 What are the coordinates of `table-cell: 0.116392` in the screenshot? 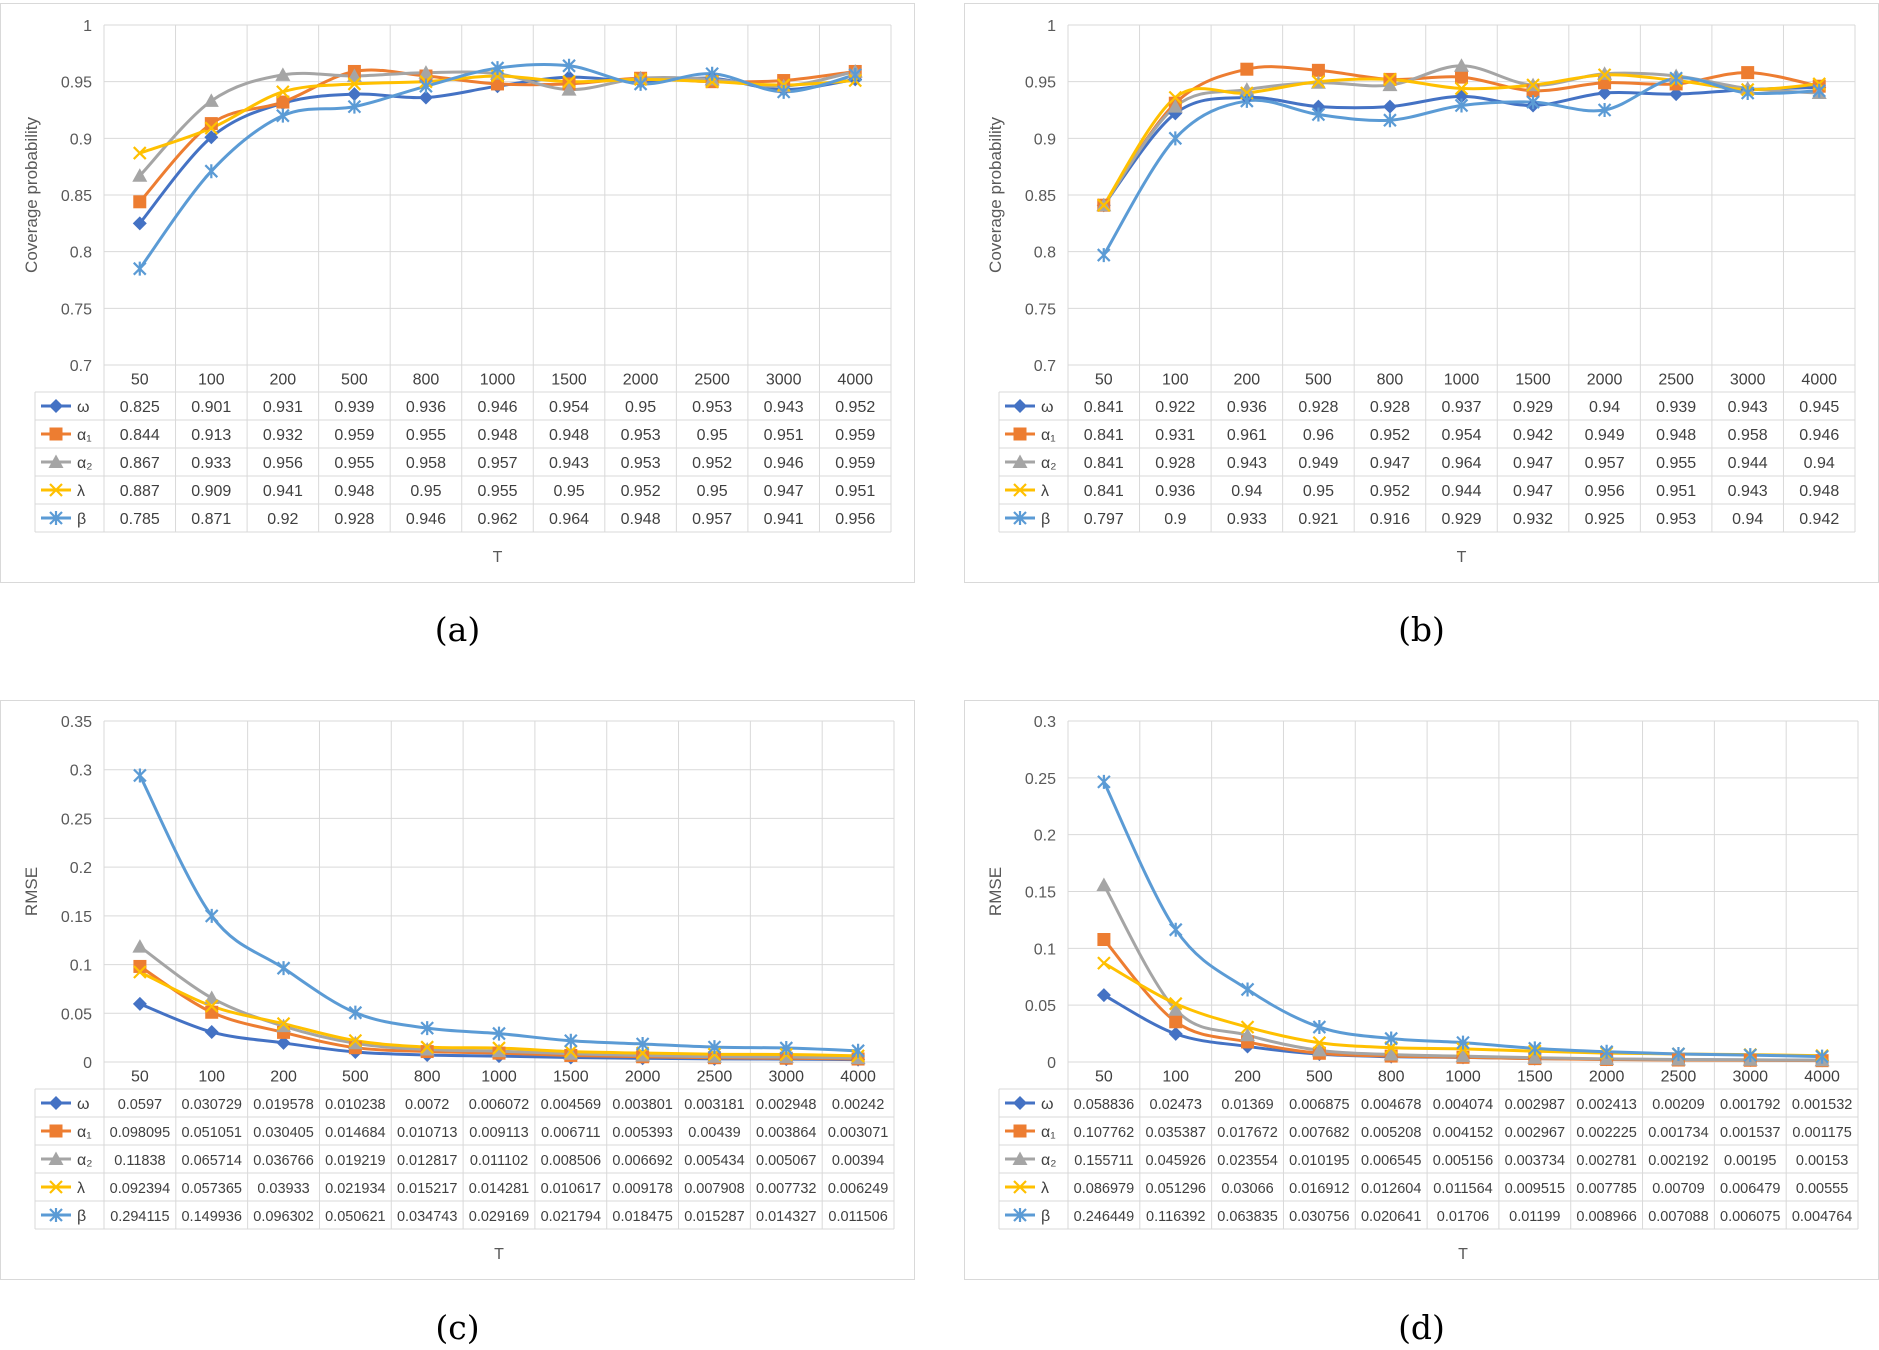 It's located at (1175, 1217).